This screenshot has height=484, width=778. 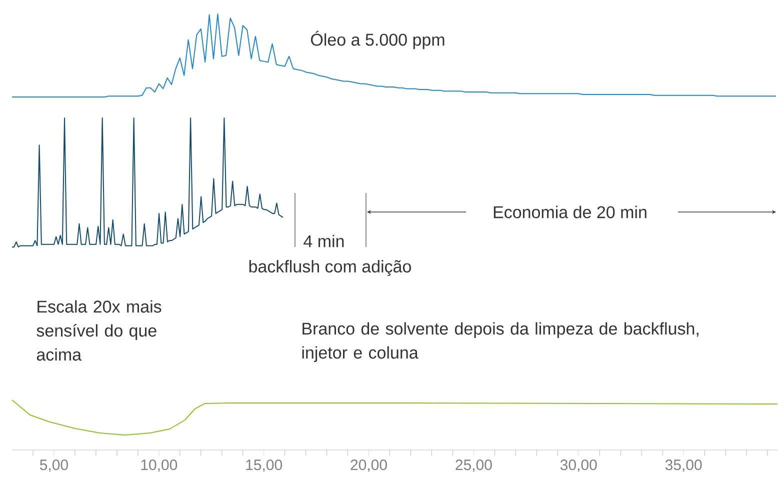 I want to click on x-tick-label: 5,00, so click(x=54, y=466).